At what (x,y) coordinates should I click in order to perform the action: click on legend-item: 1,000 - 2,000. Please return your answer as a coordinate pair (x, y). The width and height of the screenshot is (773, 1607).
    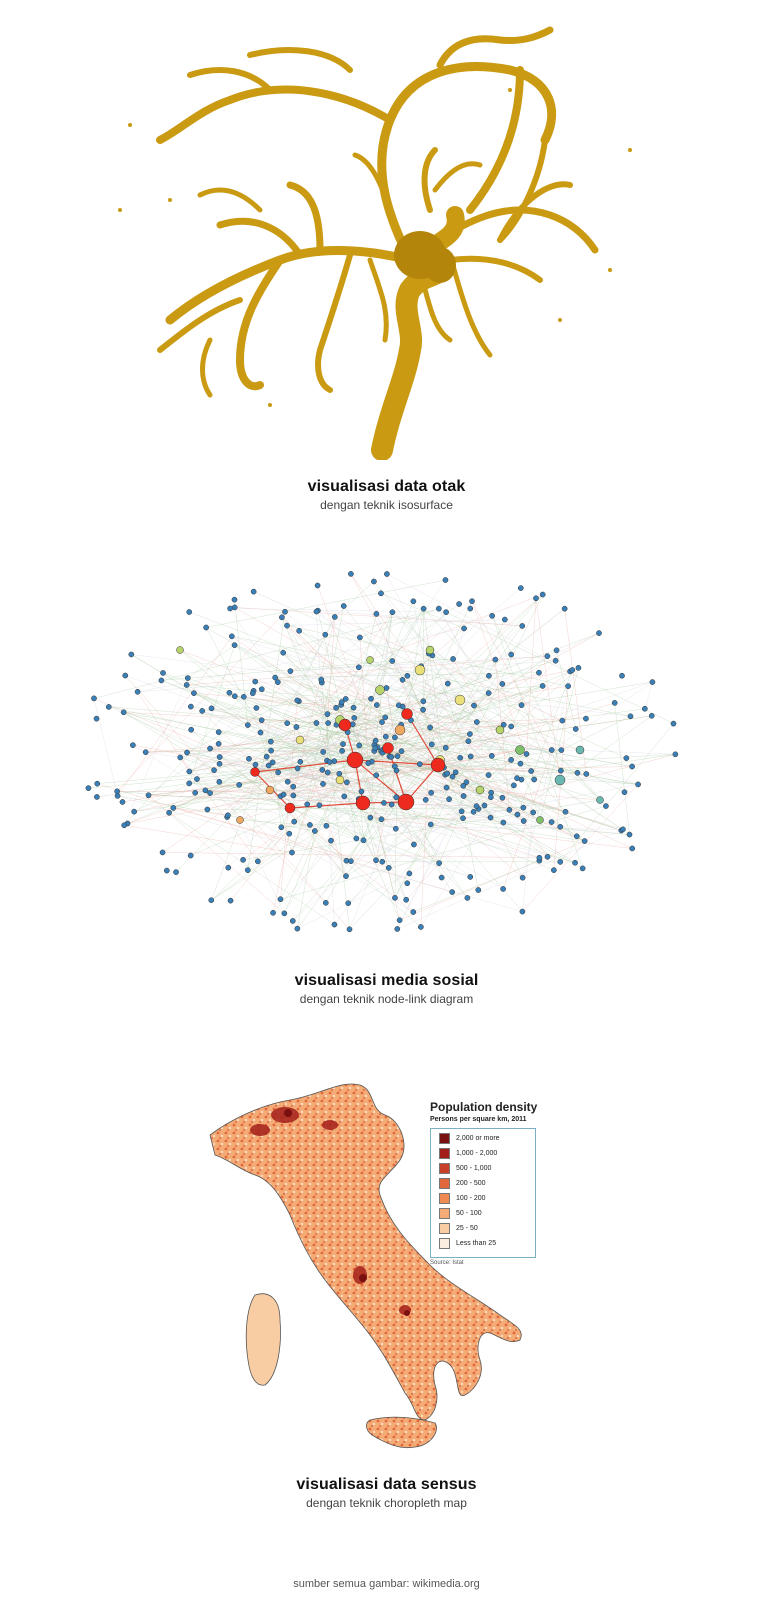
    Looking at the image, I should click on (468, 1153).